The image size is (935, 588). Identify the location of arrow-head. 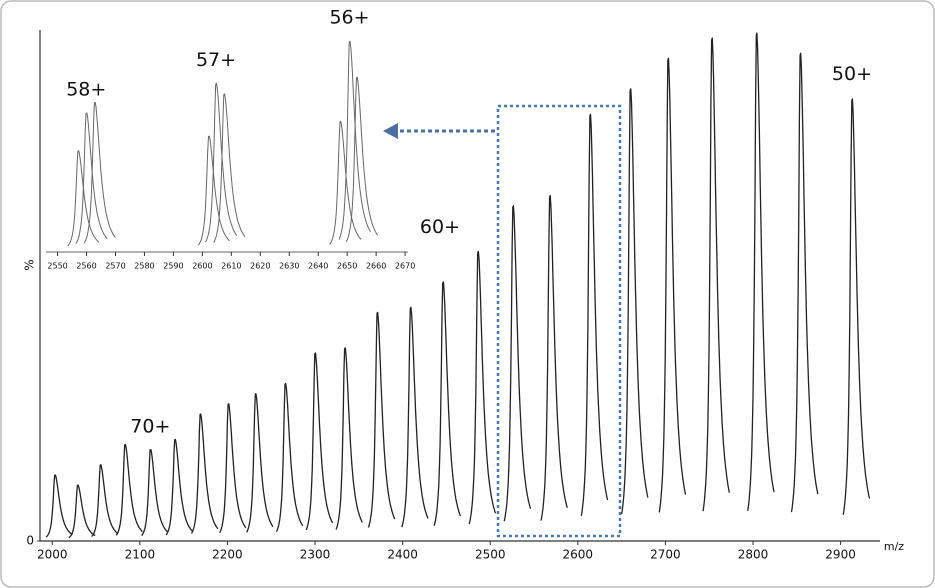
(390, 131).